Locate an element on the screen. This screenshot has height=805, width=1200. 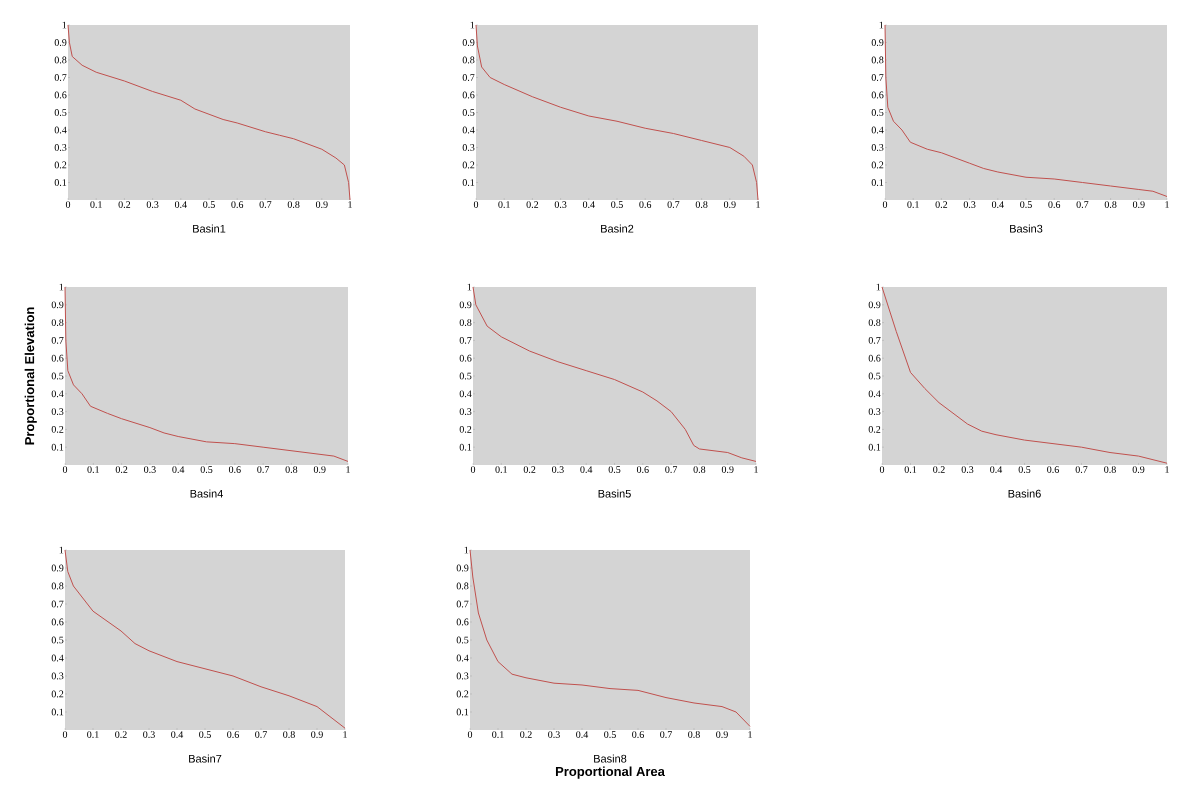
text: Basin6 is located at coordinates (1024, 493).